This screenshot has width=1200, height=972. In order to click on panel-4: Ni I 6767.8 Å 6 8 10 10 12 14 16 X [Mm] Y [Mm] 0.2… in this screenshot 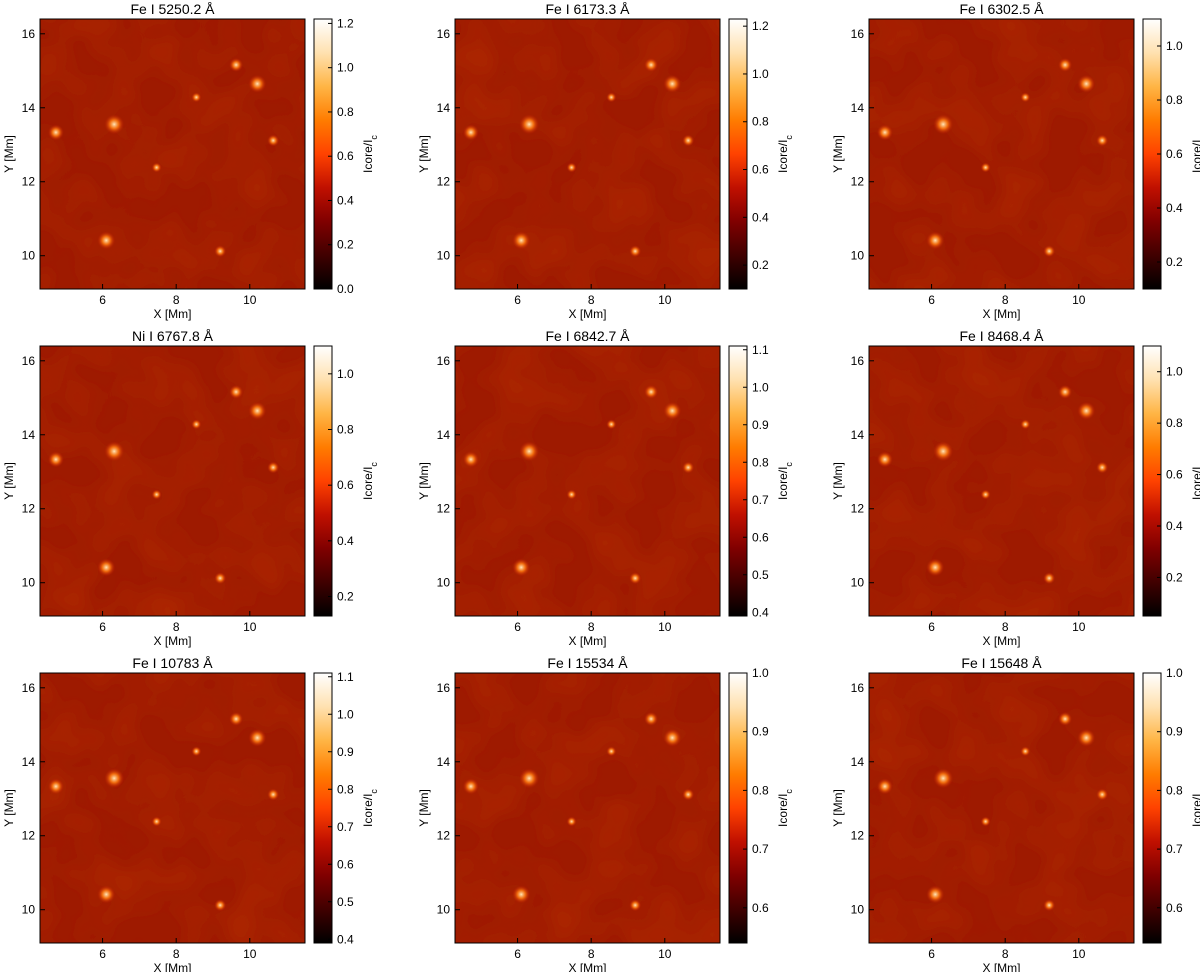, I will do `click(190, 488)`.